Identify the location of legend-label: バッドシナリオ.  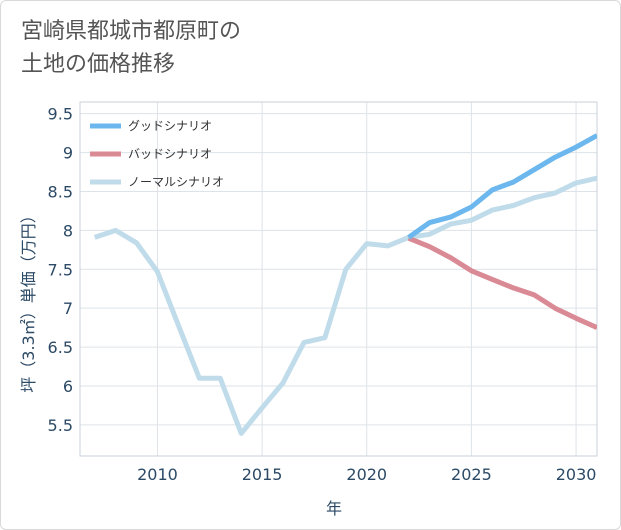
(170, 154).